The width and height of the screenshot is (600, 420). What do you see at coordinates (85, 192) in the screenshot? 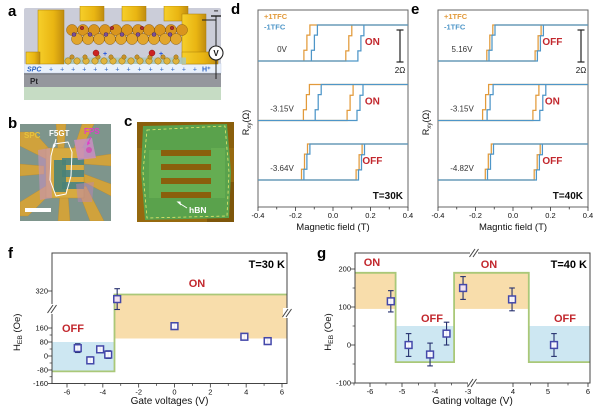
I see `fps-flake` at bounding box center [85, 192].